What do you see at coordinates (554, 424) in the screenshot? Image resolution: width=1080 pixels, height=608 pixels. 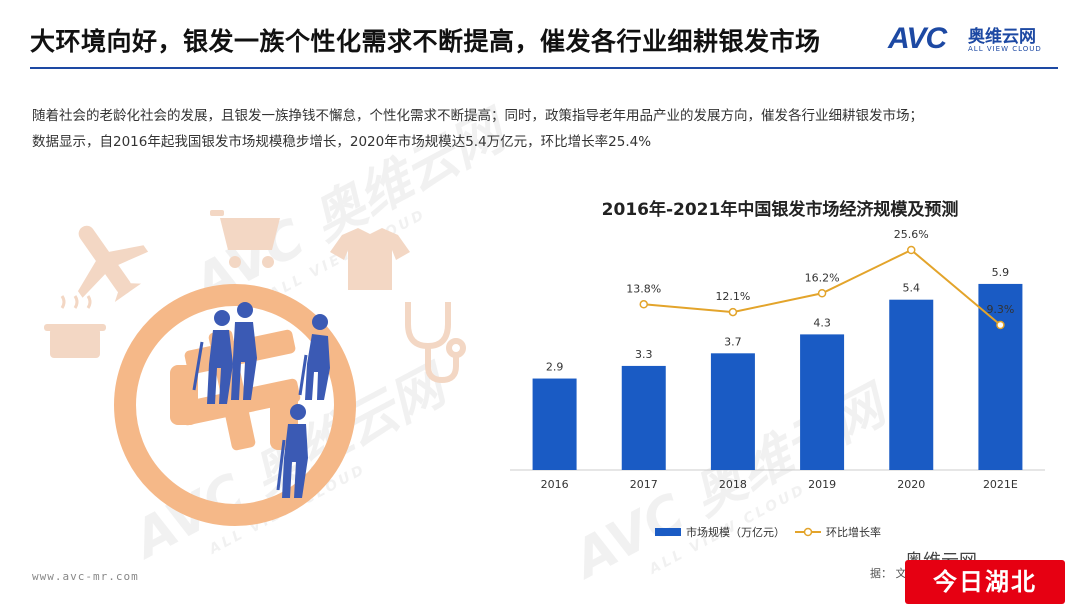 I see `bar-2016` at bounding box center [554, 424].